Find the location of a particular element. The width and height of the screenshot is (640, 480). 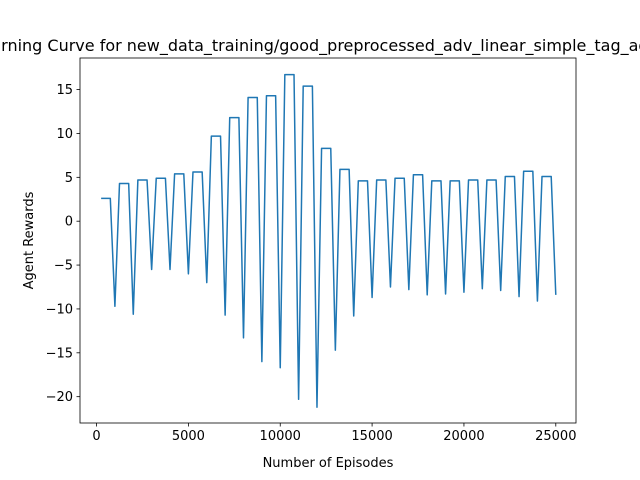

y-tick-label: 5 is located at coordinates (69, 178).